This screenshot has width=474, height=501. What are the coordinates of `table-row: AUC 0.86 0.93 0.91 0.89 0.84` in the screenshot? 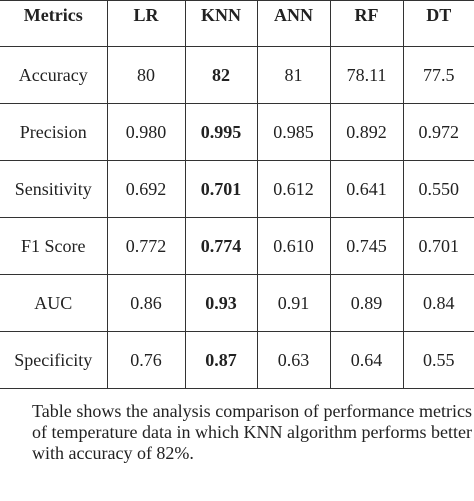 It's located at (237, 303).